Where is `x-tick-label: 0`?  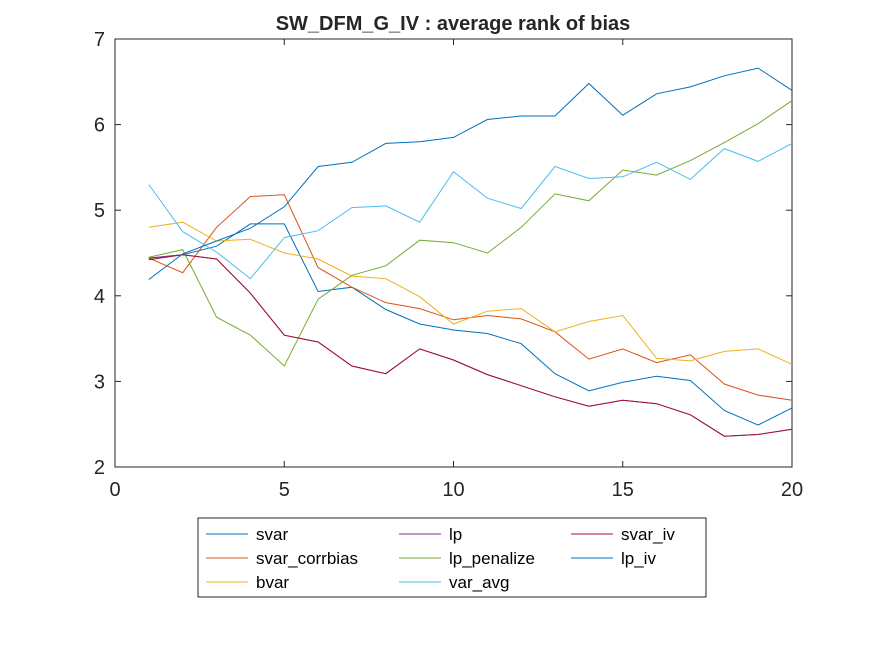
x-tick-label: 0 is located at coordinates (114, 490).